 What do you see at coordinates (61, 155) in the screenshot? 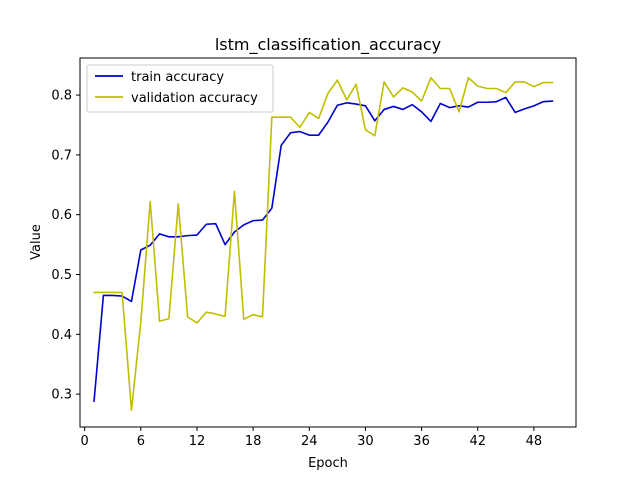
I see `y-tick-label: 0.7` at bounding box center [61, 155].